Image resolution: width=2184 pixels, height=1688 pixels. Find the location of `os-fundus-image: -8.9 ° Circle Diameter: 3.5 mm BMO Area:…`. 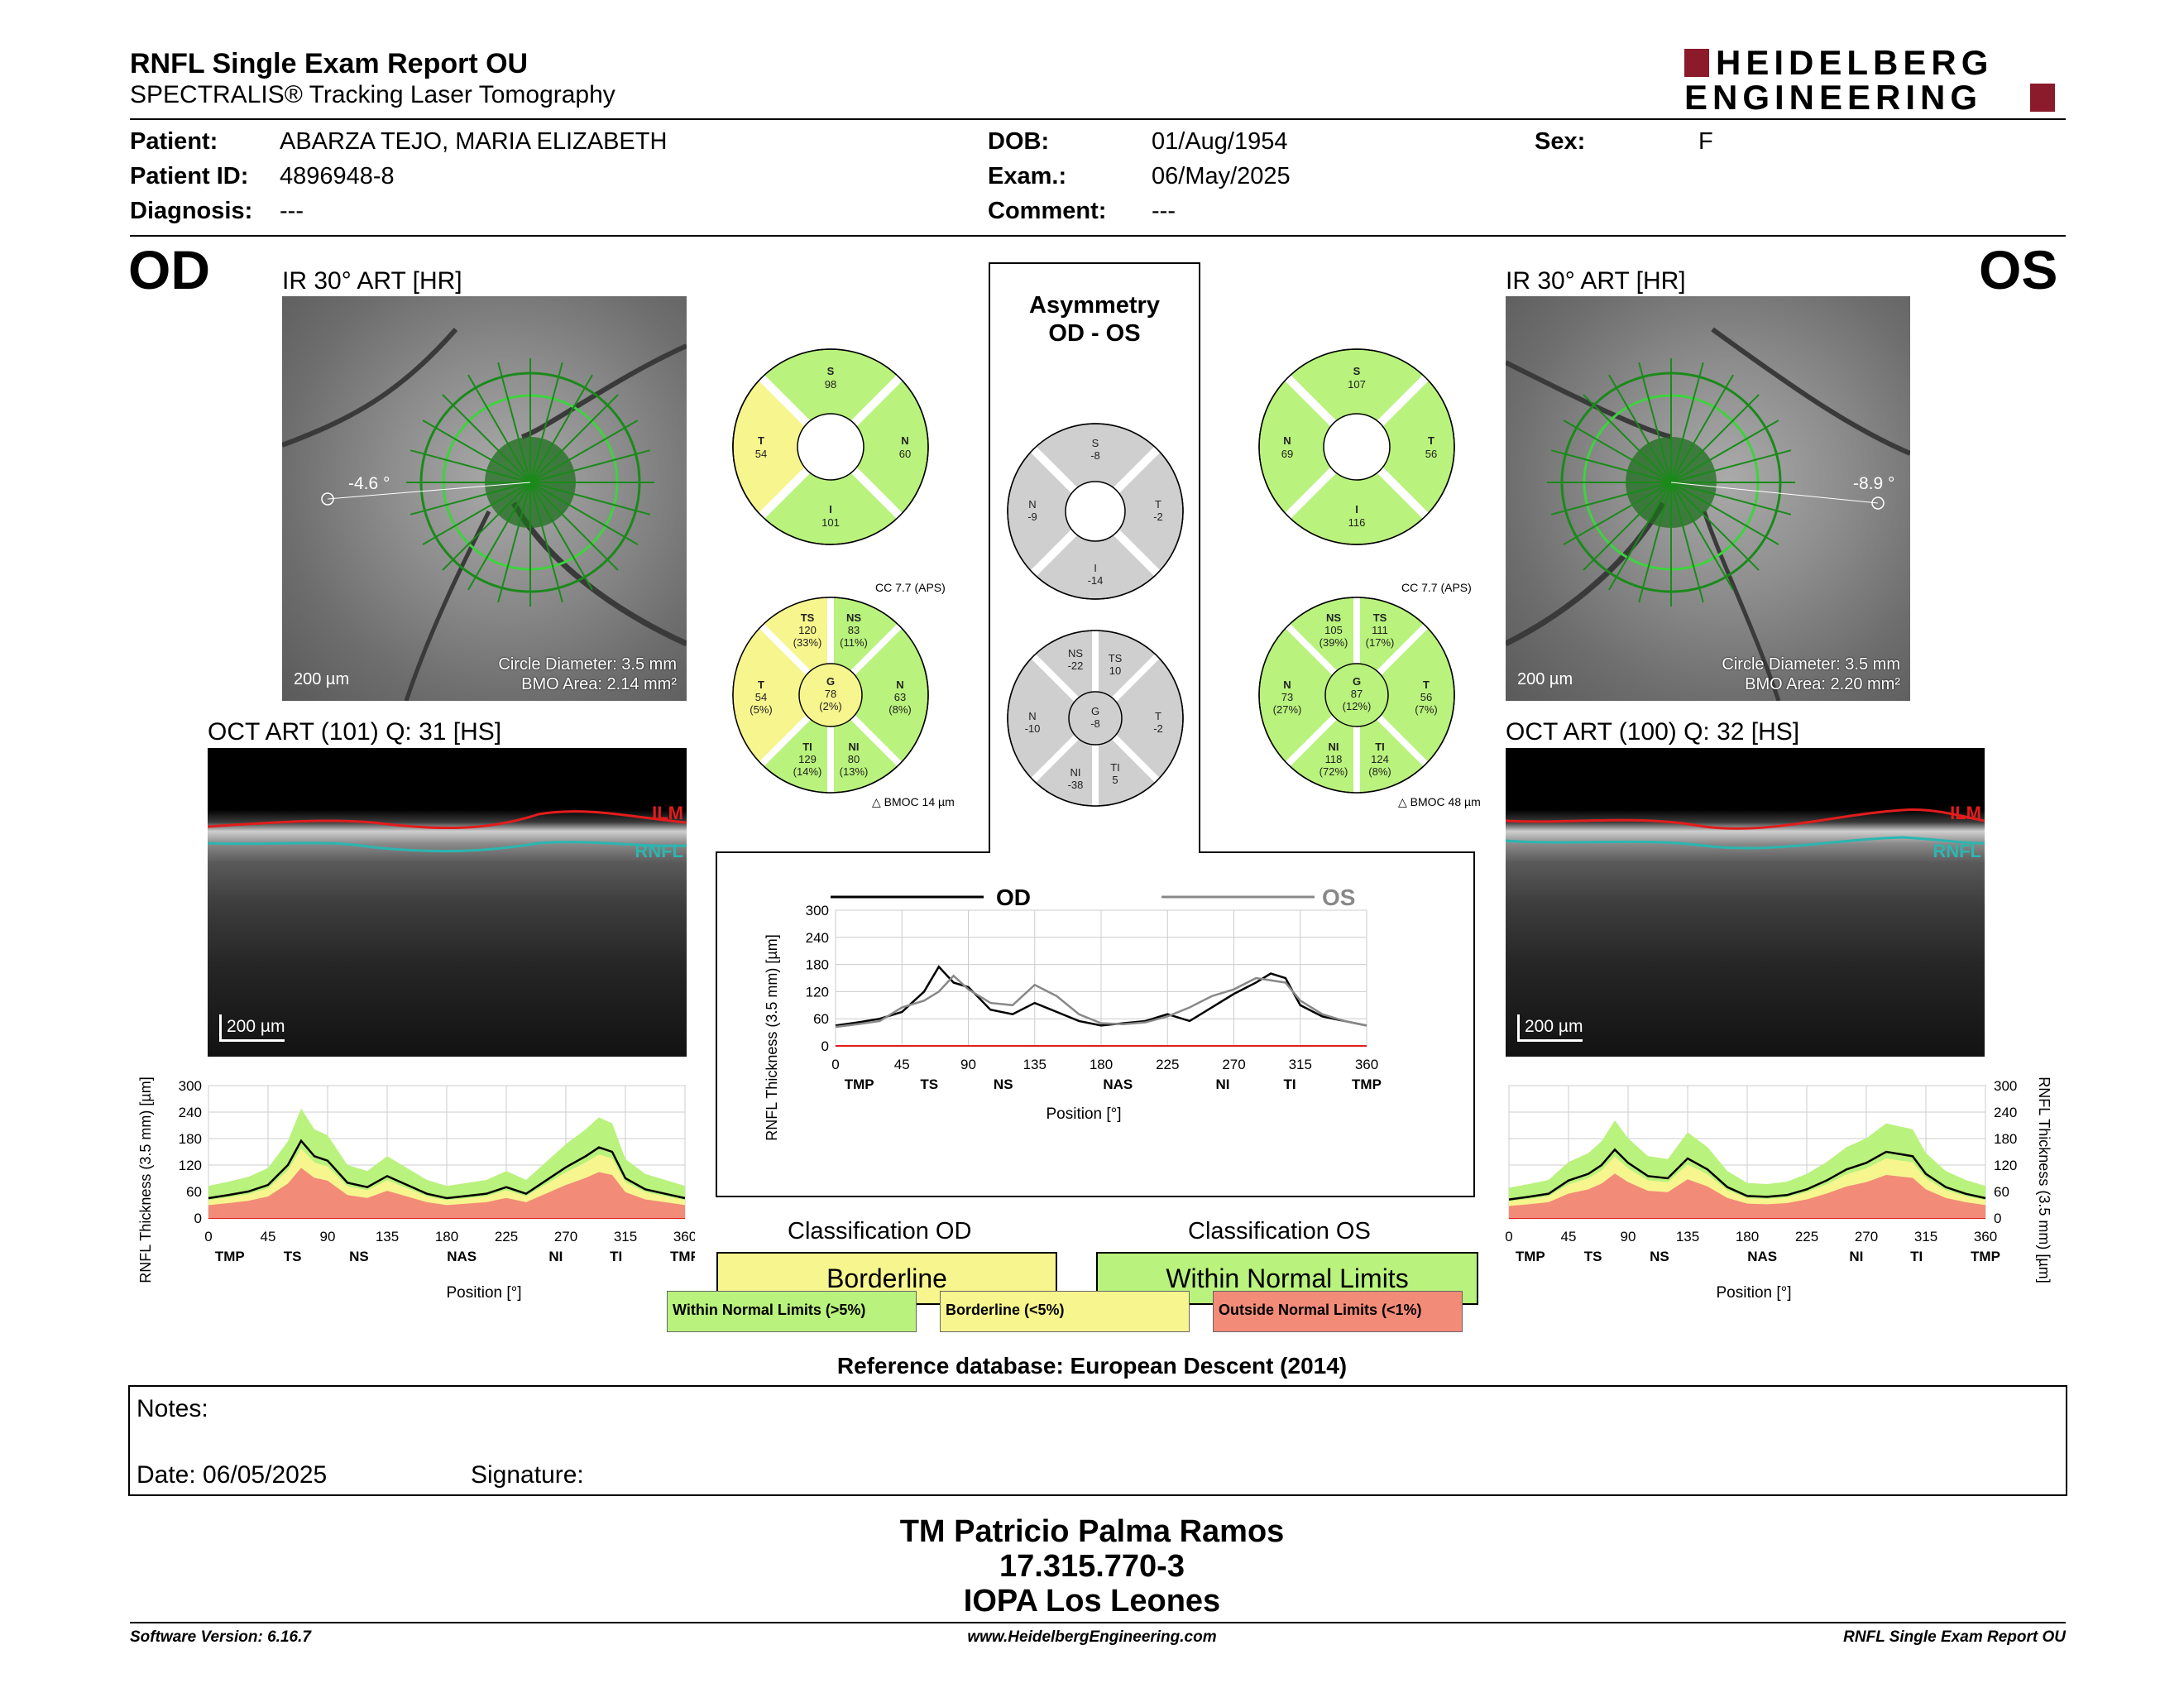

os-fundus-image: -8.9 ° Circle Diameter: 3.5 mm BMO Area:… is located at coordinates (1708, 498).